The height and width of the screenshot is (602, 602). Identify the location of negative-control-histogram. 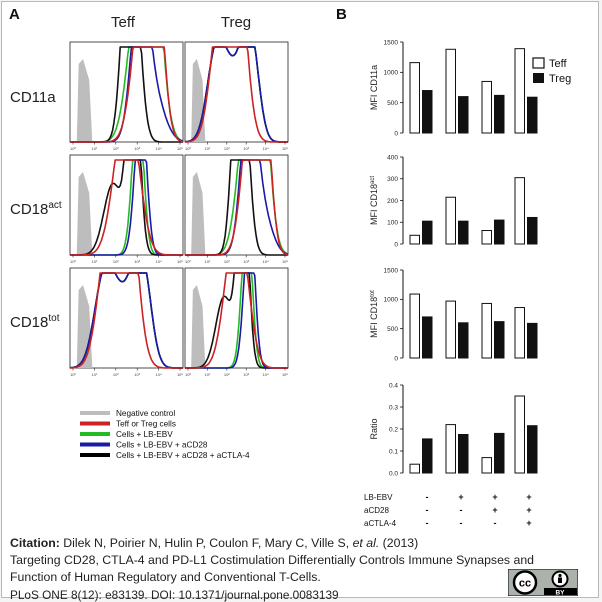
(84, 100).